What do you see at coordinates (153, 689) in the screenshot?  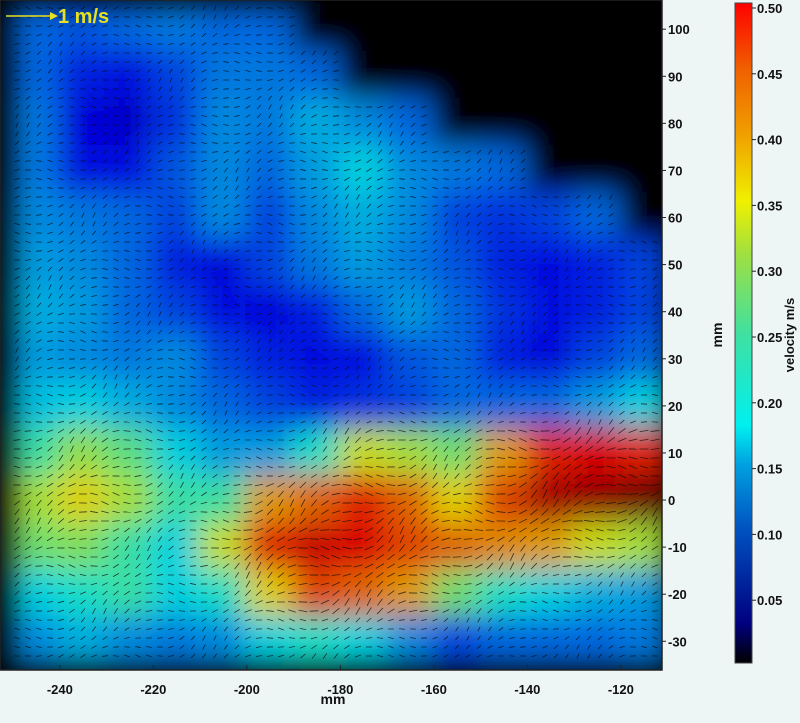 I see `x-tick-label: -220` at bounding box center [153, 689].